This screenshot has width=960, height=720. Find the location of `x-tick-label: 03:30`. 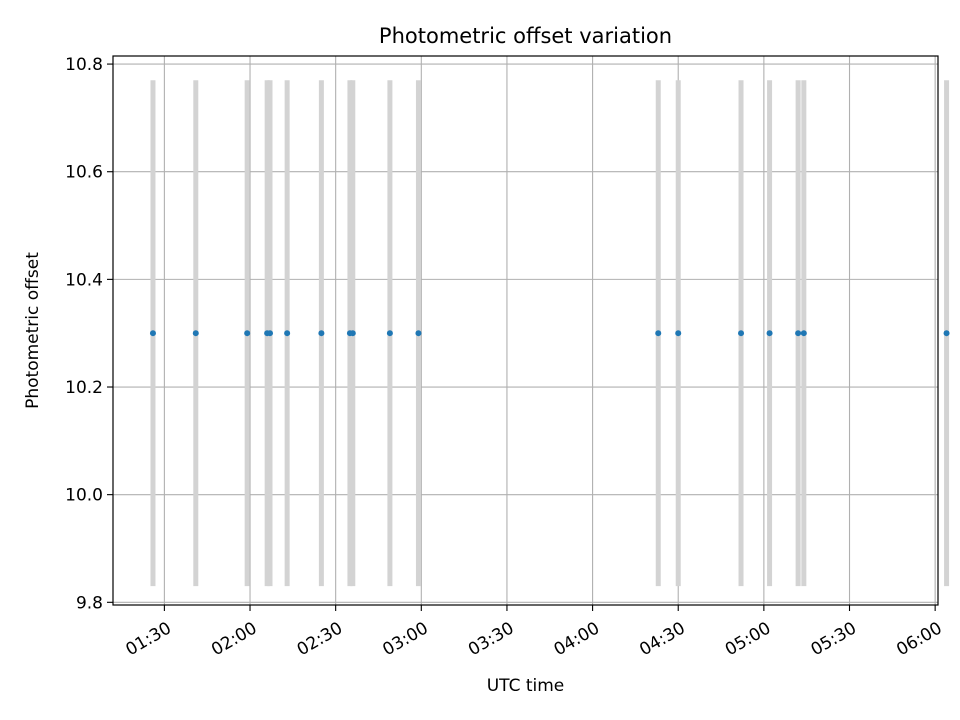

x-tick-label: 03:30 is located at coordinates (491, 639).